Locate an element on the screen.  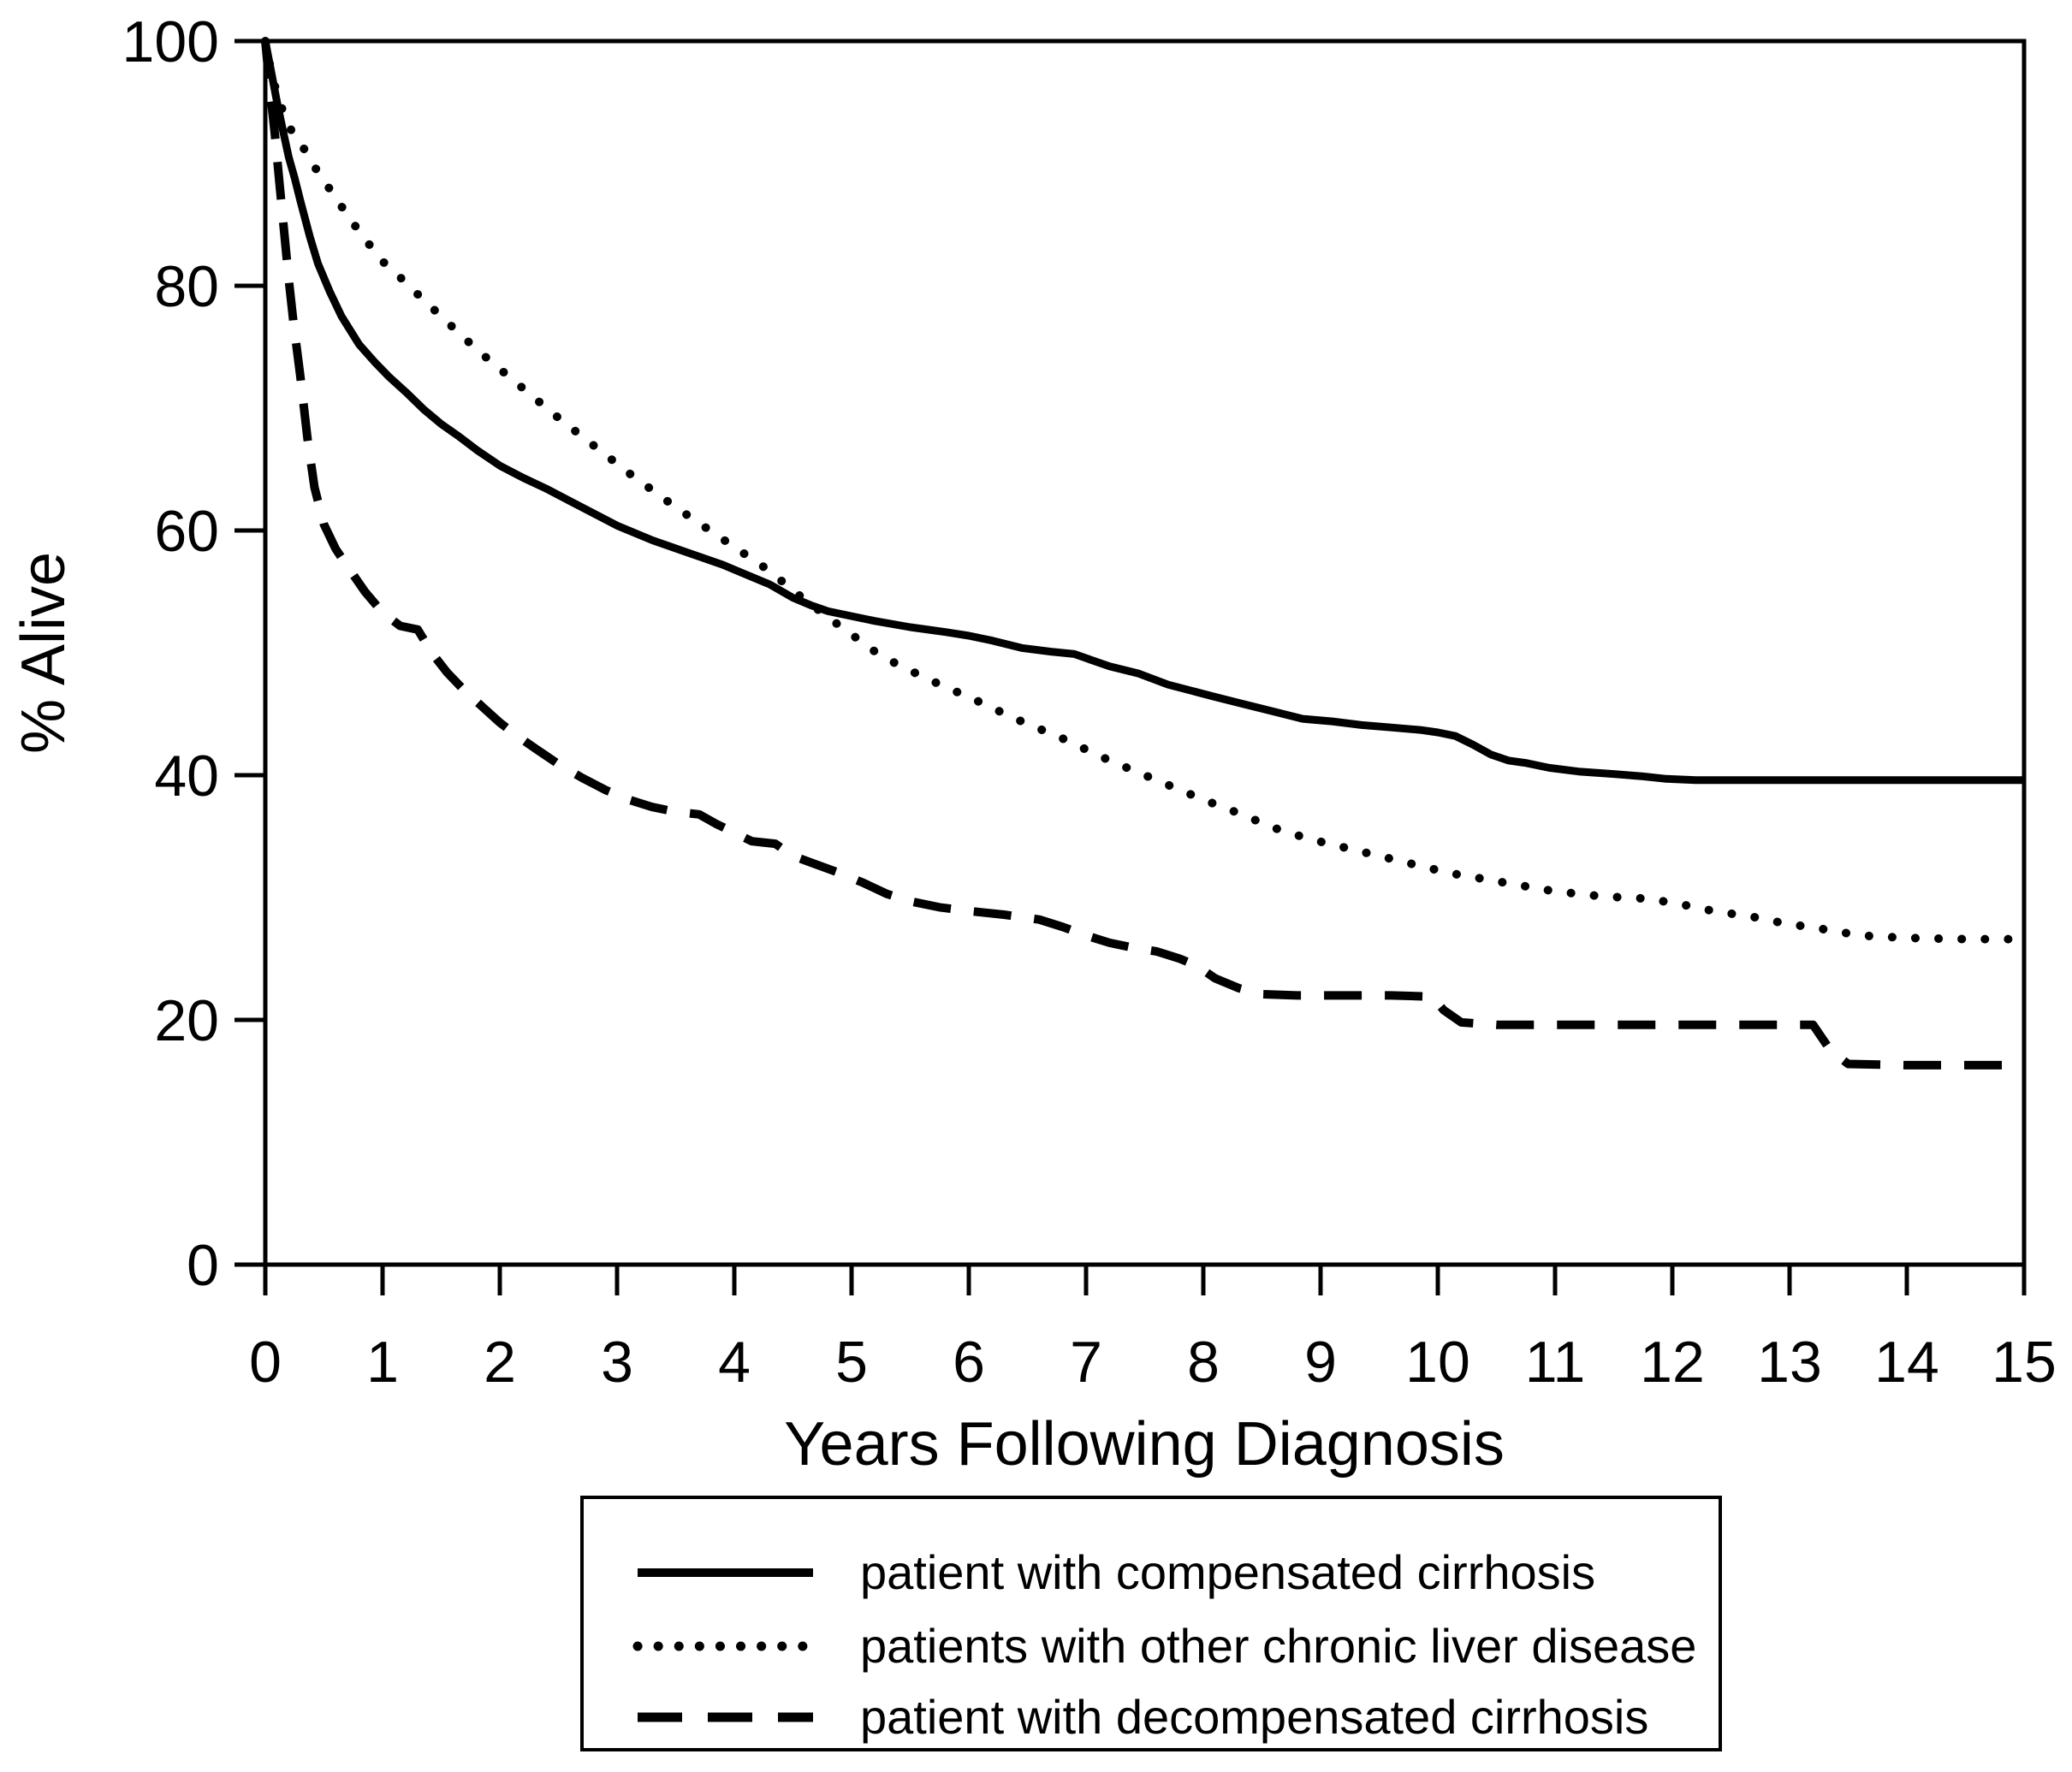
y-axis-title: % Alive is located at coordinates (44, 653).